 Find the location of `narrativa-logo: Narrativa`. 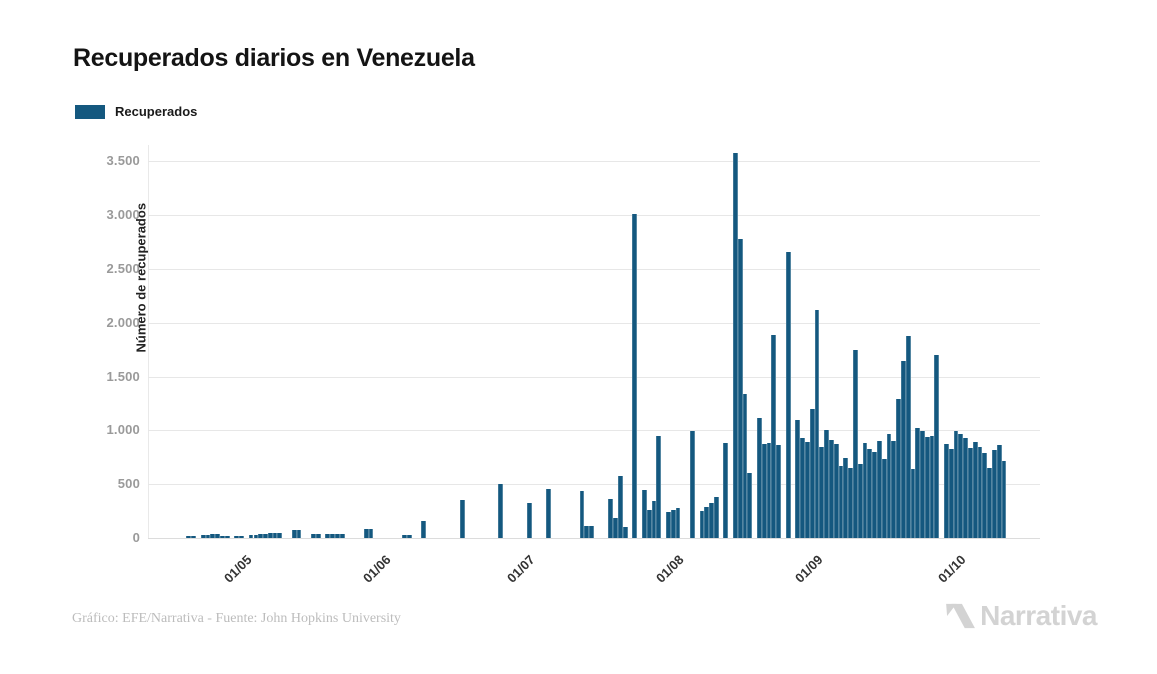

narrativa-logo: Narrativa is located at coordinates (1021, 616).